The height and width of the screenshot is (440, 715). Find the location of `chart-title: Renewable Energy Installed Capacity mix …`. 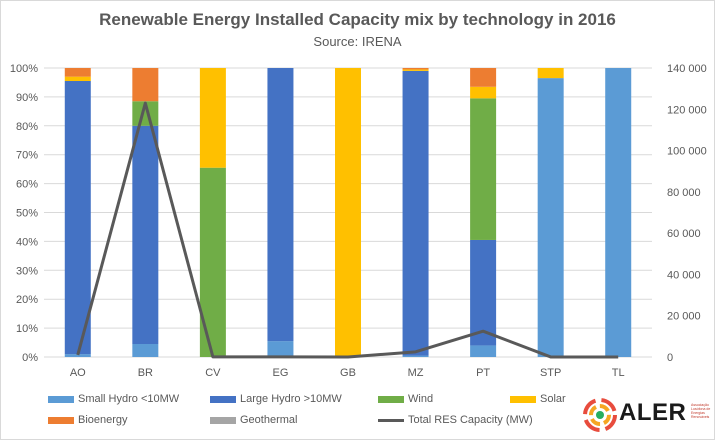

chart-title: Renewable Energy Installed Capacity mix … is located at coordinates (357, 19).